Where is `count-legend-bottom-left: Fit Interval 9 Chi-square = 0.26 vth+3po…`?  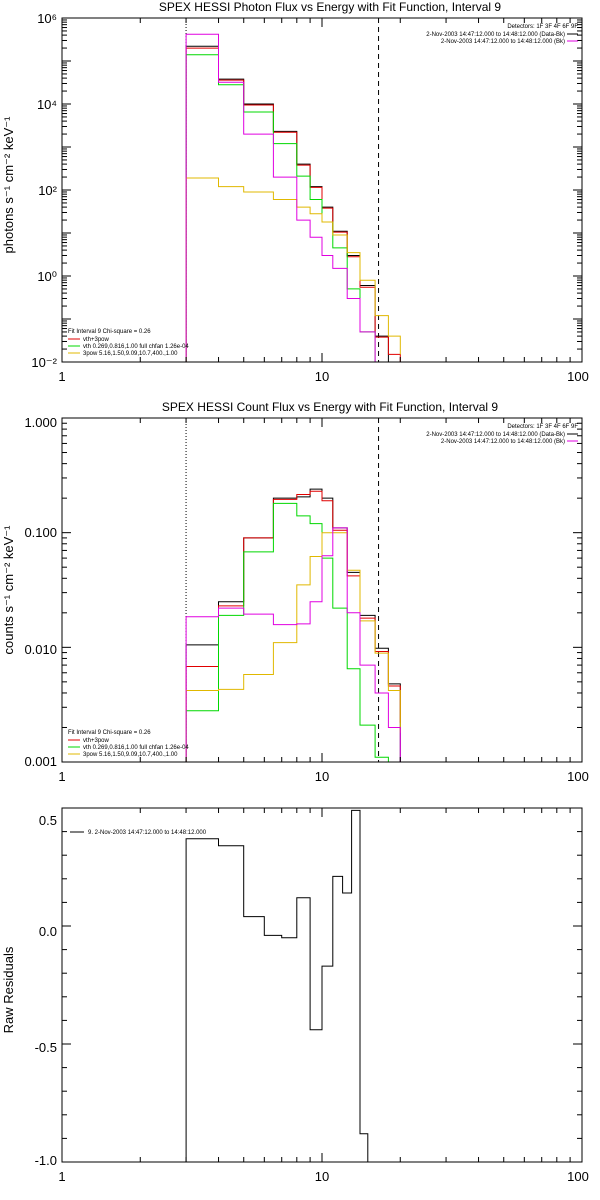 count-legend-bottom-left: Fit Interval 9 Chi-square = 0.26 vth+3po… is located at coordinates (128, 744).